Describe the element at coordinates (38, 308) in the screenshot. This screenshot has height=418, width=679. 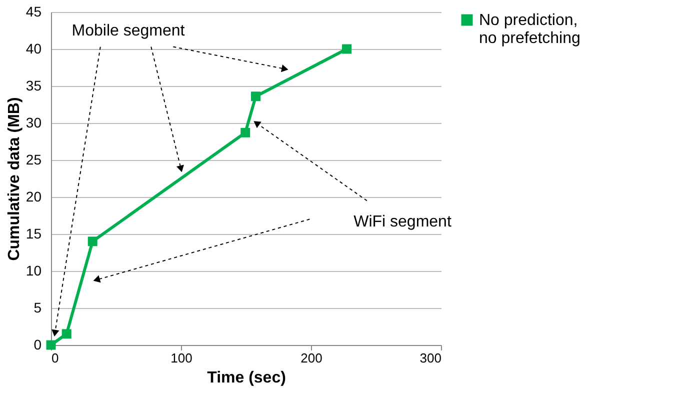
I see `y-tick-label: 5` at that location.